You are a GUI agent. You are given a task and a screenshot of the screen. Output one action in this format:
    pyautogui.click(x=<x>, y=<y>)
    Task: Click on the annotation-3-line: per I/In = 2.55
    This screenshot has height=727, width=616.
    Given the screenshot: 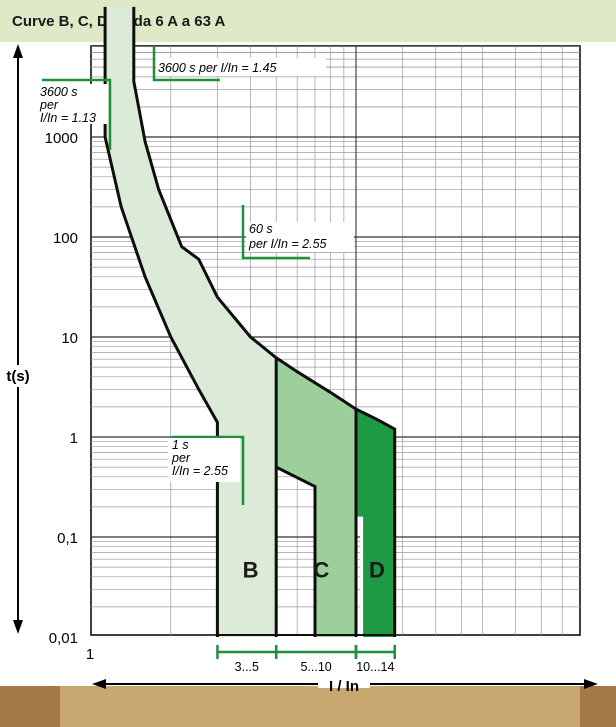 What is the action you would take?
    pyautogui.click(x=287, y=244)
    